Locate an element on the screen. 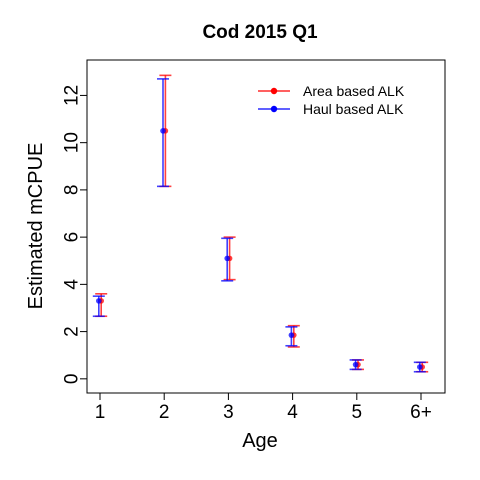 The image size is (480, 480). legend-item: Haul based ALK is located at coordinates (331, 109).